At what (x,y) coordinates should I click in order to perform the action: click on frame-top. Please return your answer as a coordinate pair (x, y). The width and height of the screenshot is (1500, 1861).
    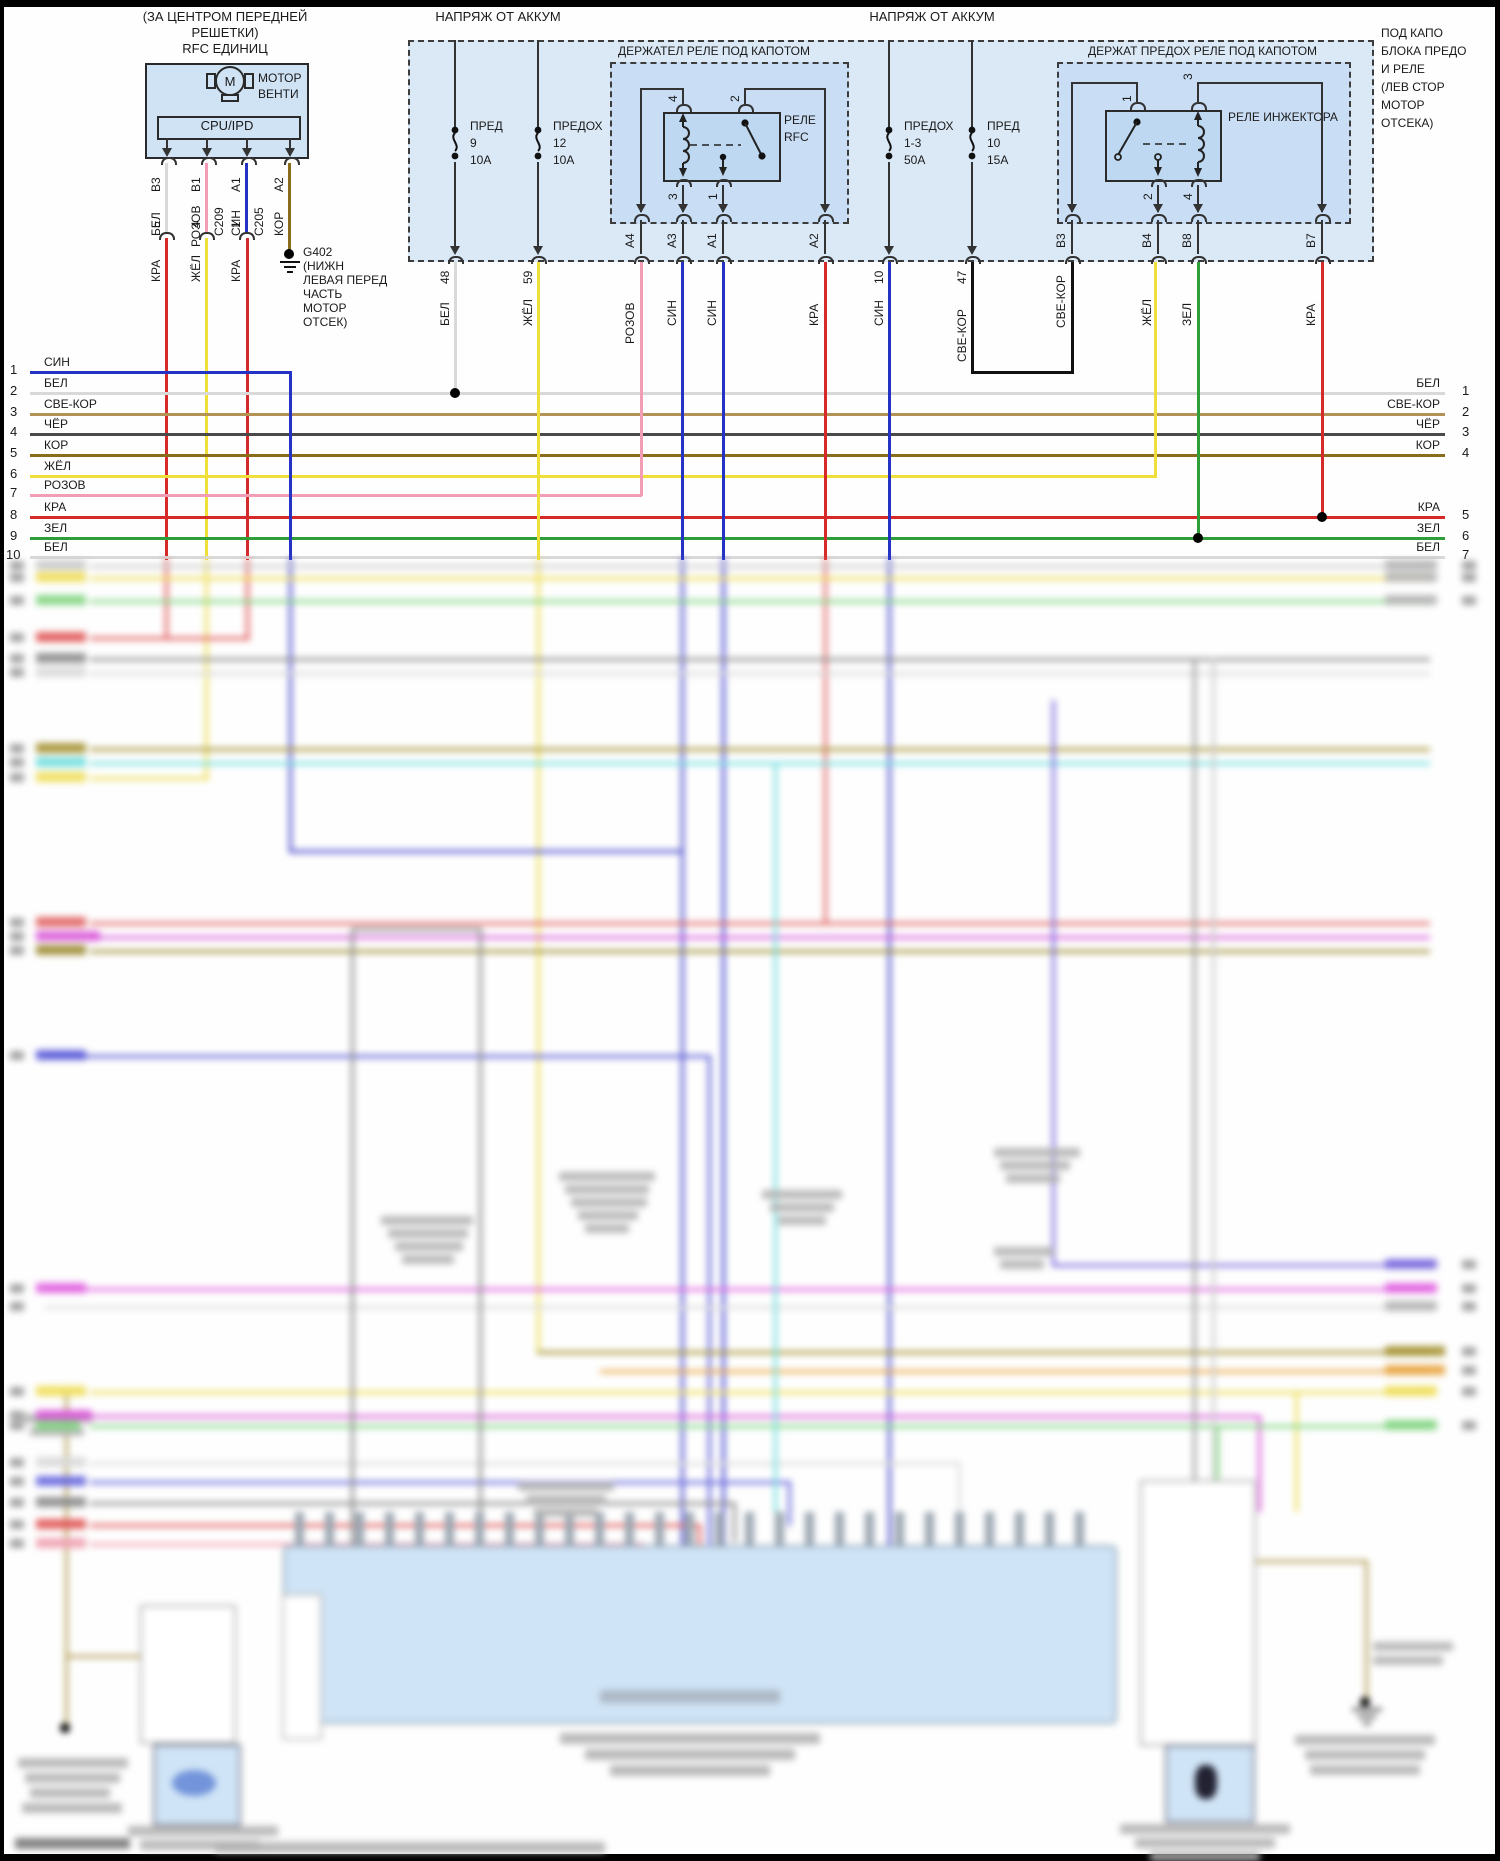
    Looking at the image, I should click on (750, 3).